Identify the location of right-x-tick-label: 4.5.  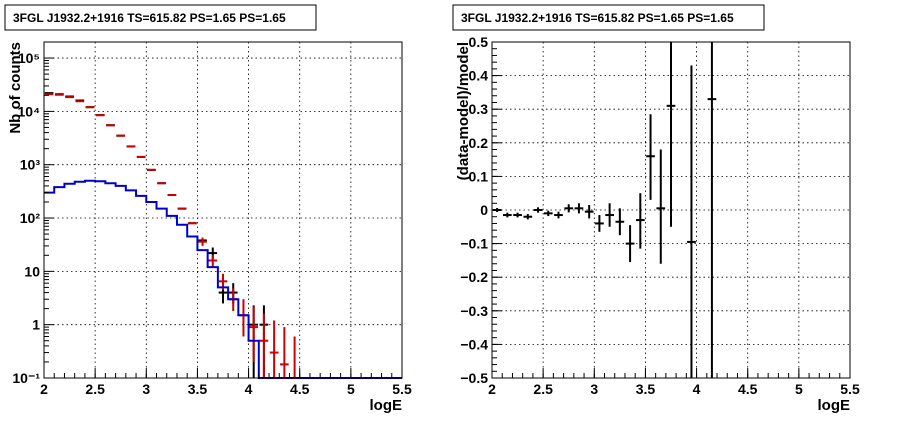
(748, 389).